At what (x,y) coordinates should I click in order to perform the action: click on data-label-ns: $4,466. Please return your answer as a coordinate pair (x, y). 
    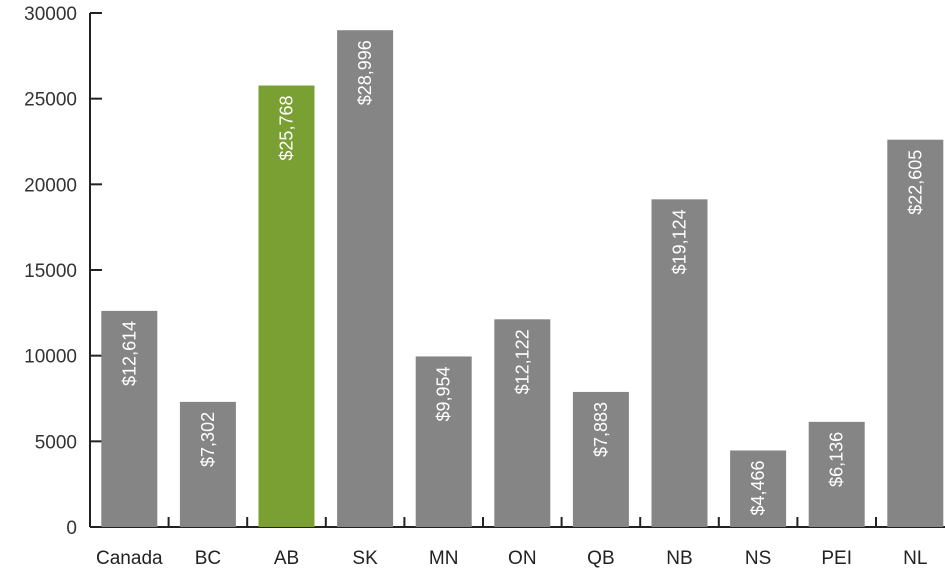
    Looking at the image, I should click on (758, 487).